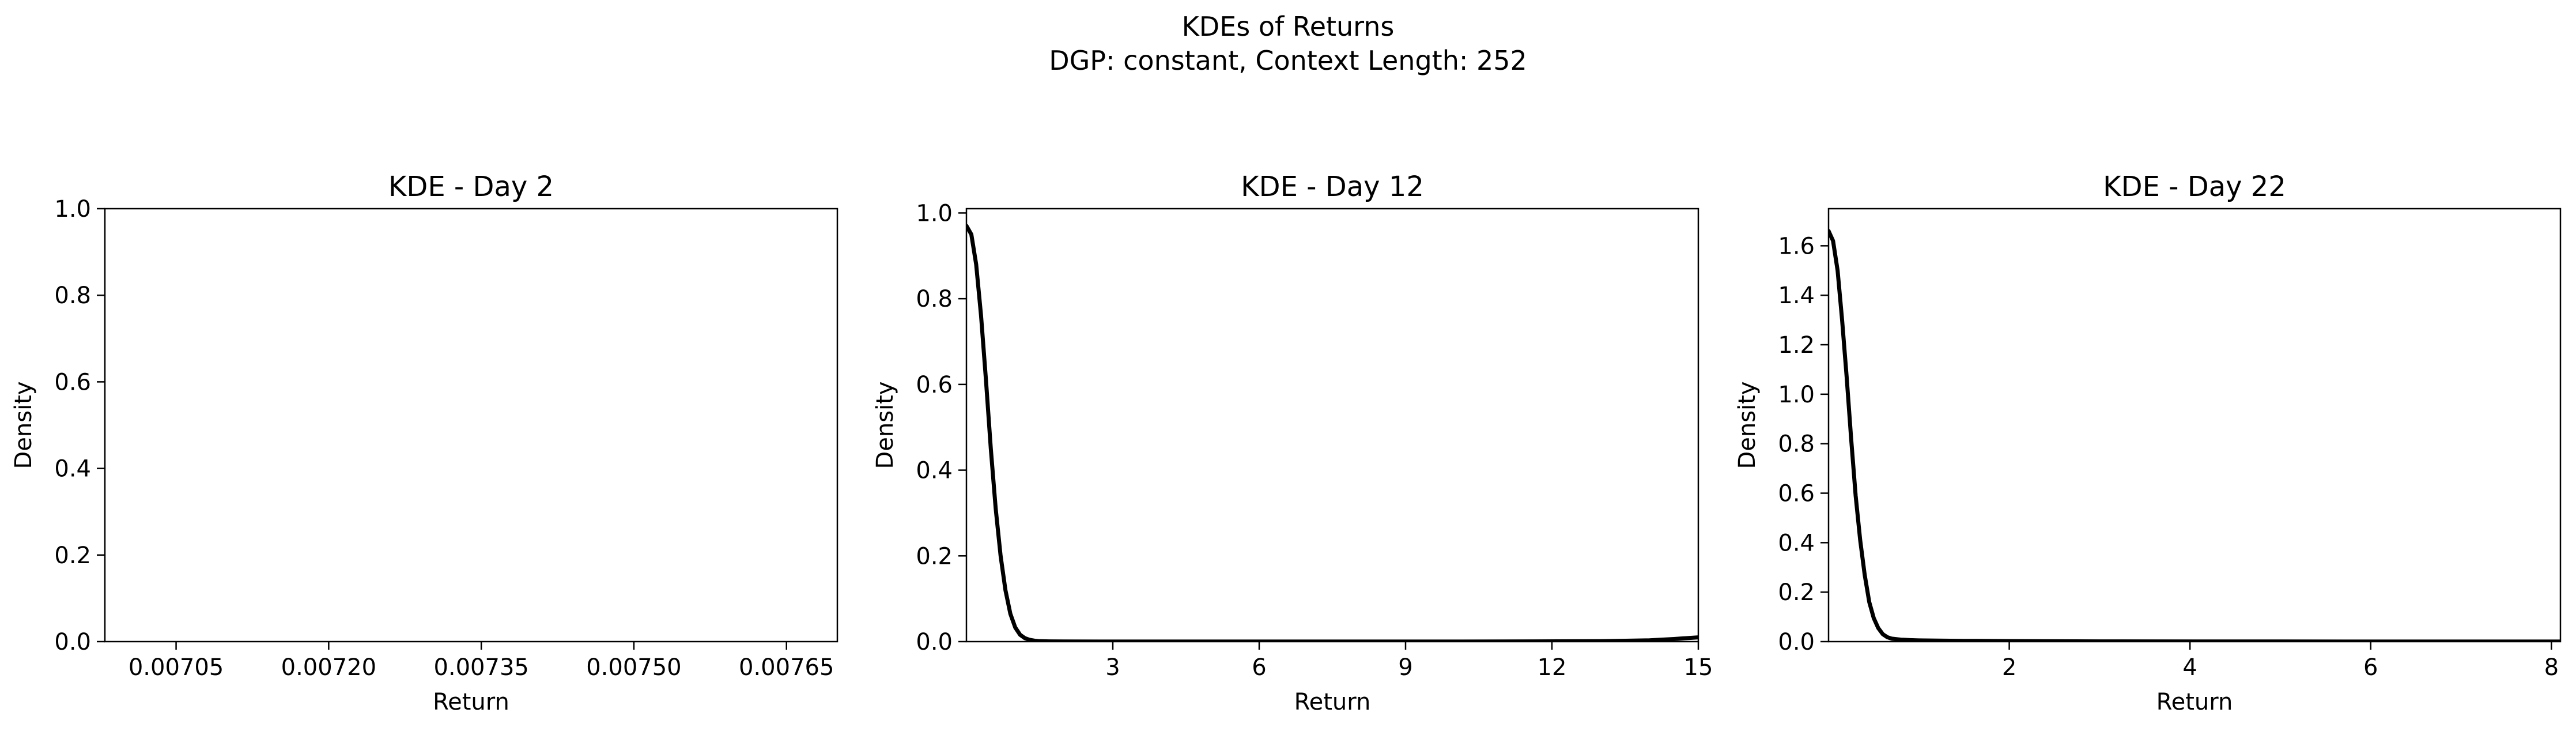  I want to click on subplot-title: KDE - Day 12, so click(1332, 187).